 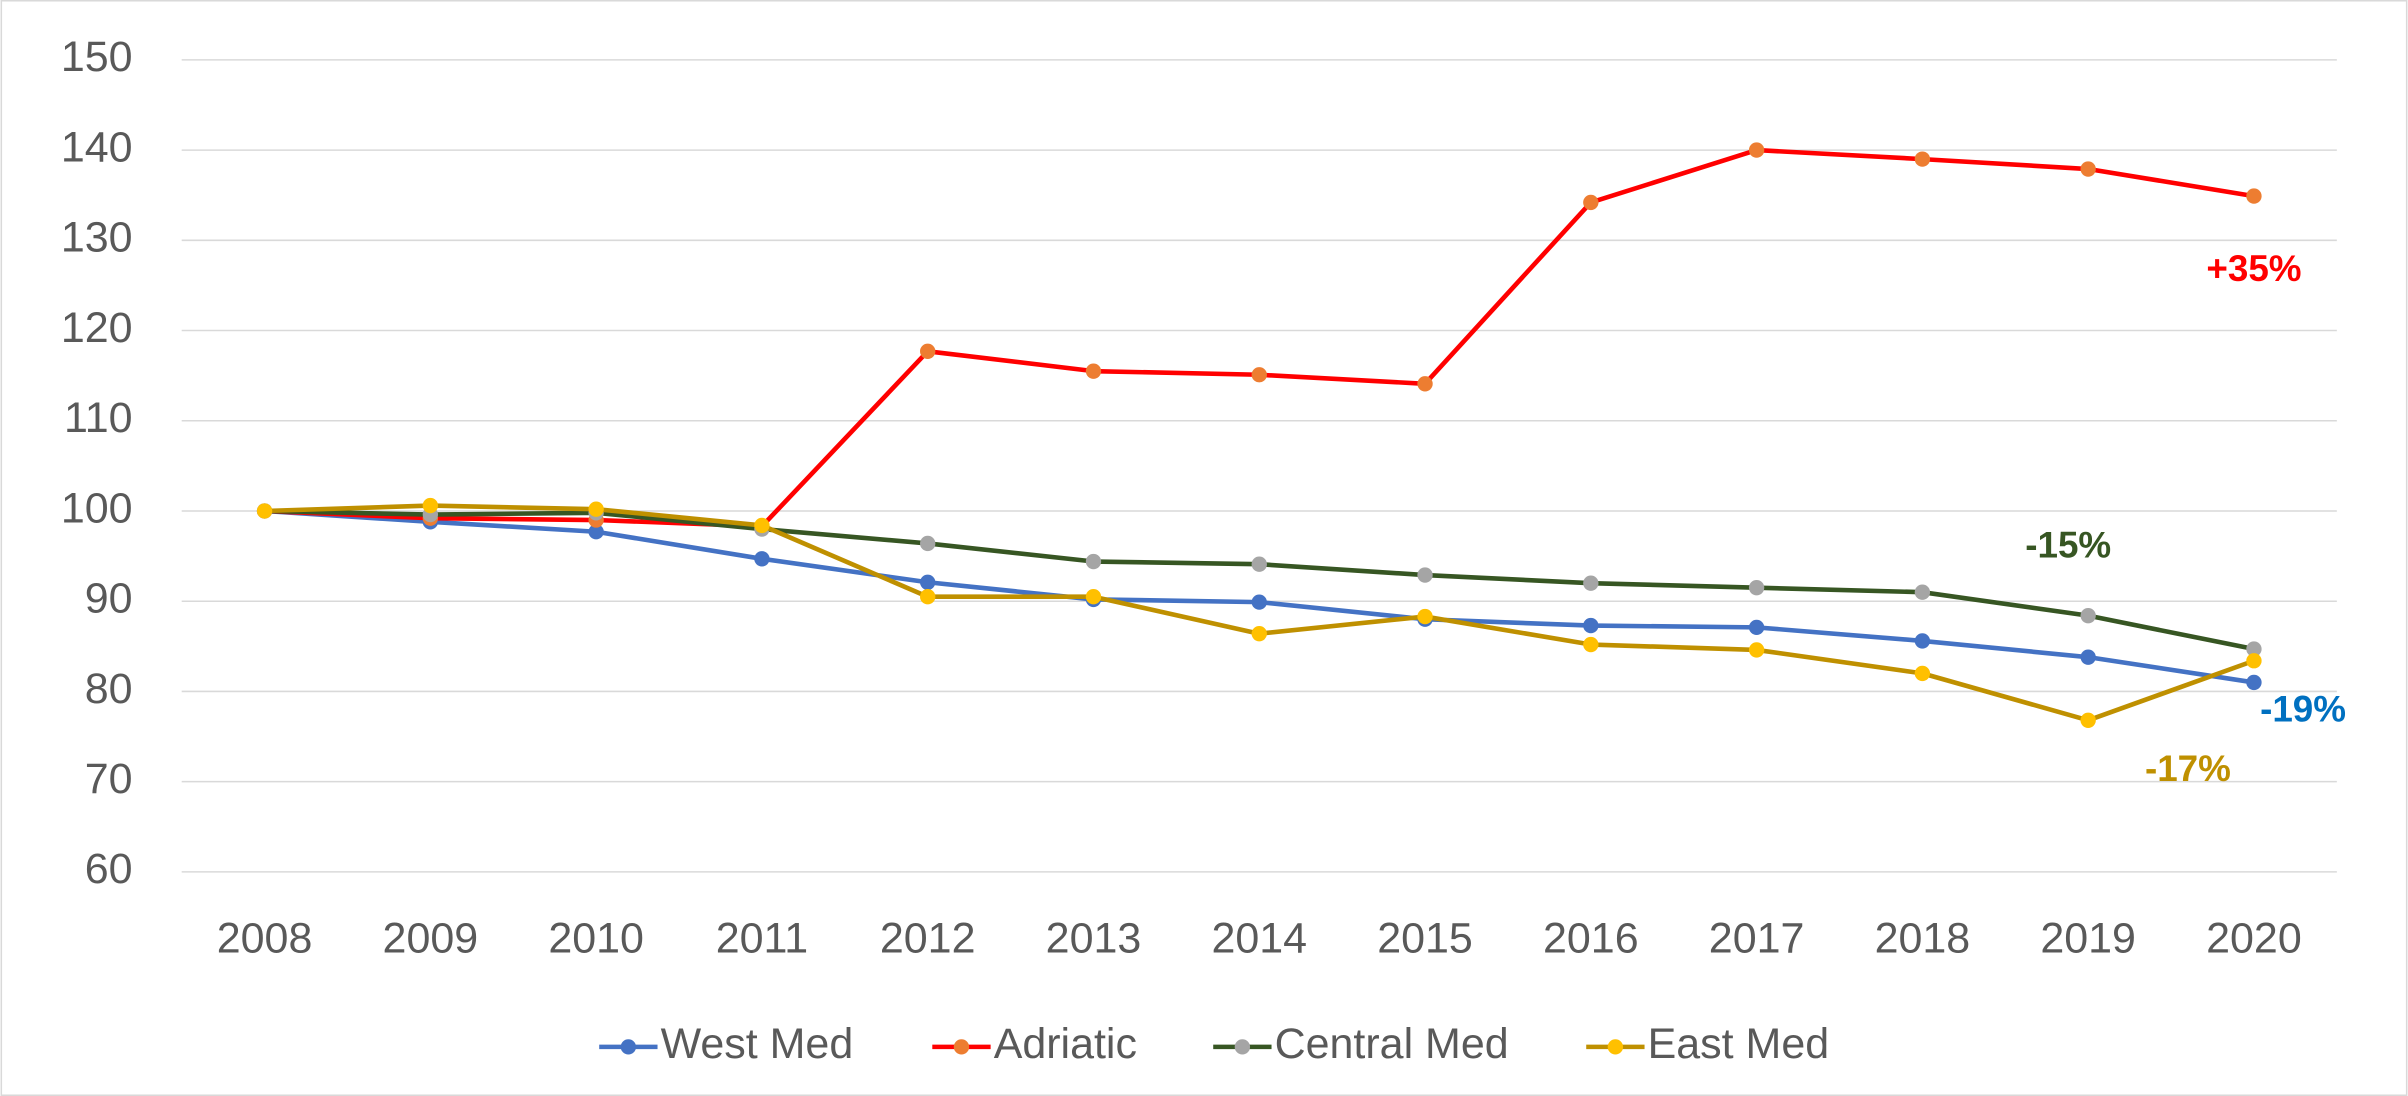 What do you see at coordinates (2253, 268) in the screenshot?
I see `annotation: +35%` at bounding box center [2253, 268].